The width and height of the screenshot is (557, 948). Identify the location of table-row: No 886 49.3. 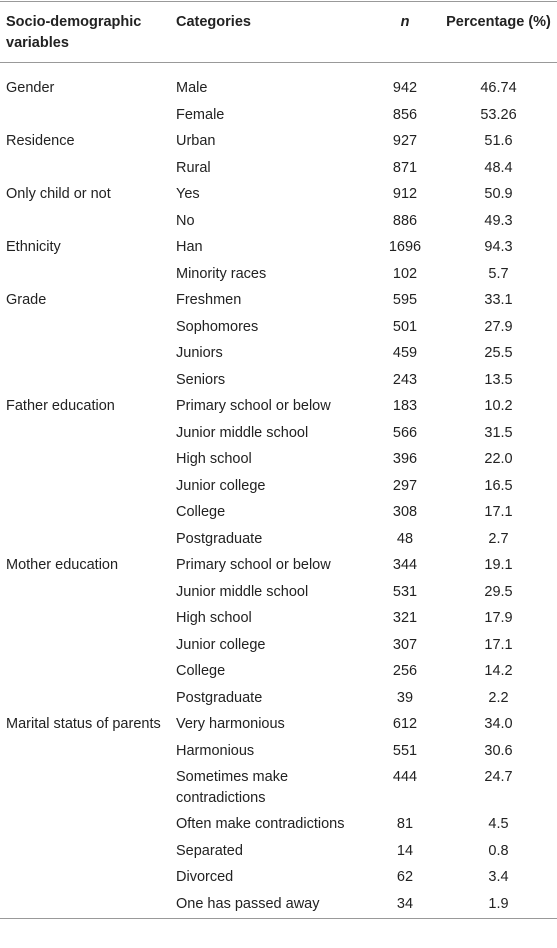
(278, 221).